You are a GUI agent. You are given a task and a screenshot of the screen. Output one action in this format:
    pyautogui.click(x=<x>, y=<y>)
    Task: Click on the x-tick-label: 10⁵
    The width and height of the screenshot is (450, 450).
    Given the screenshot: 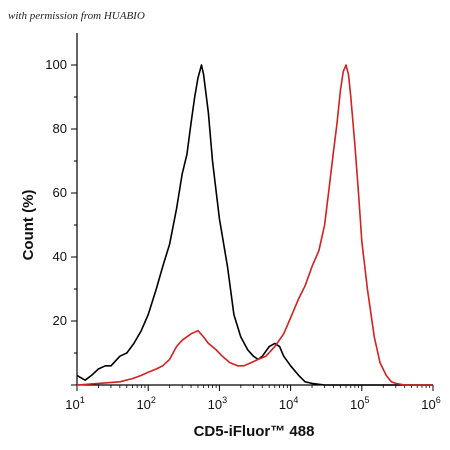 What is the action you would take?
    pyautogui.click(x=359, y=403)
    